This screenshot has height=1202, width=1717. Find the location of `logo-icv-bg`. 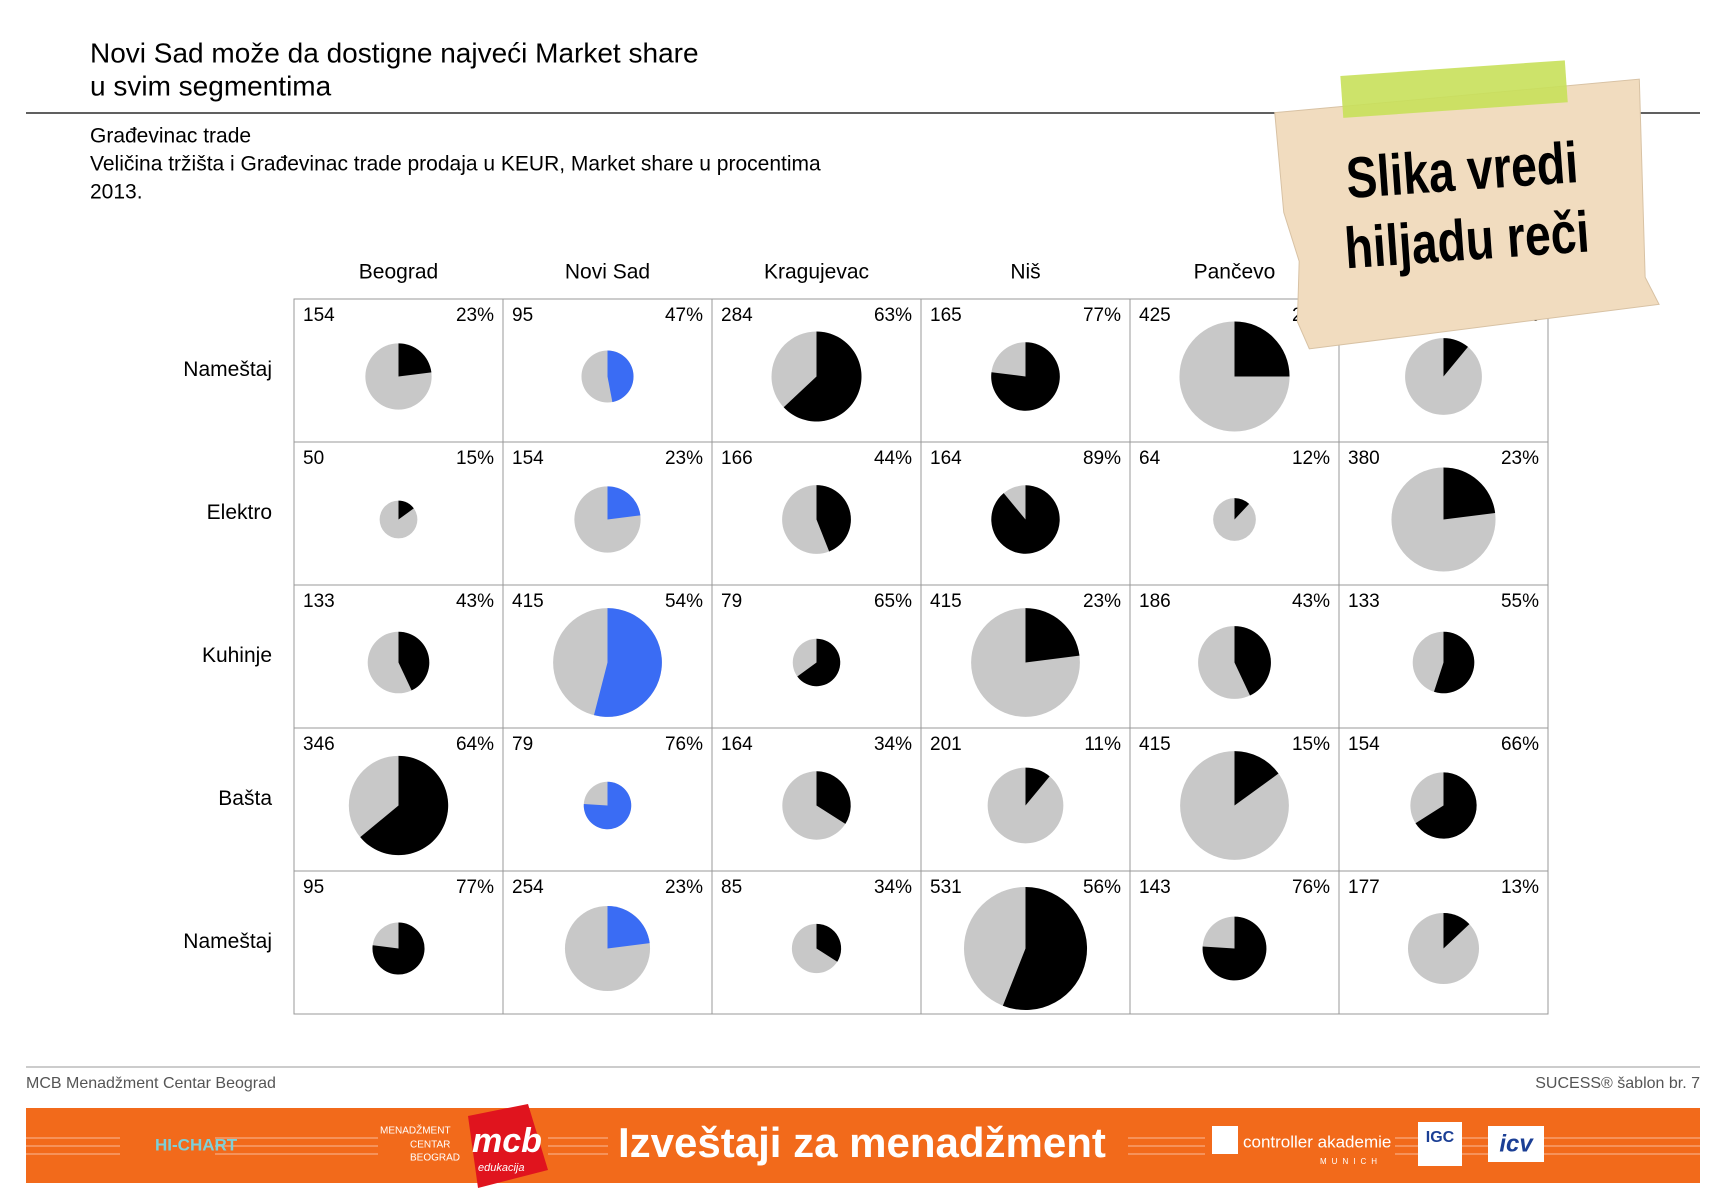

logo-icv-bg is located at coordinates (1516, 1144).